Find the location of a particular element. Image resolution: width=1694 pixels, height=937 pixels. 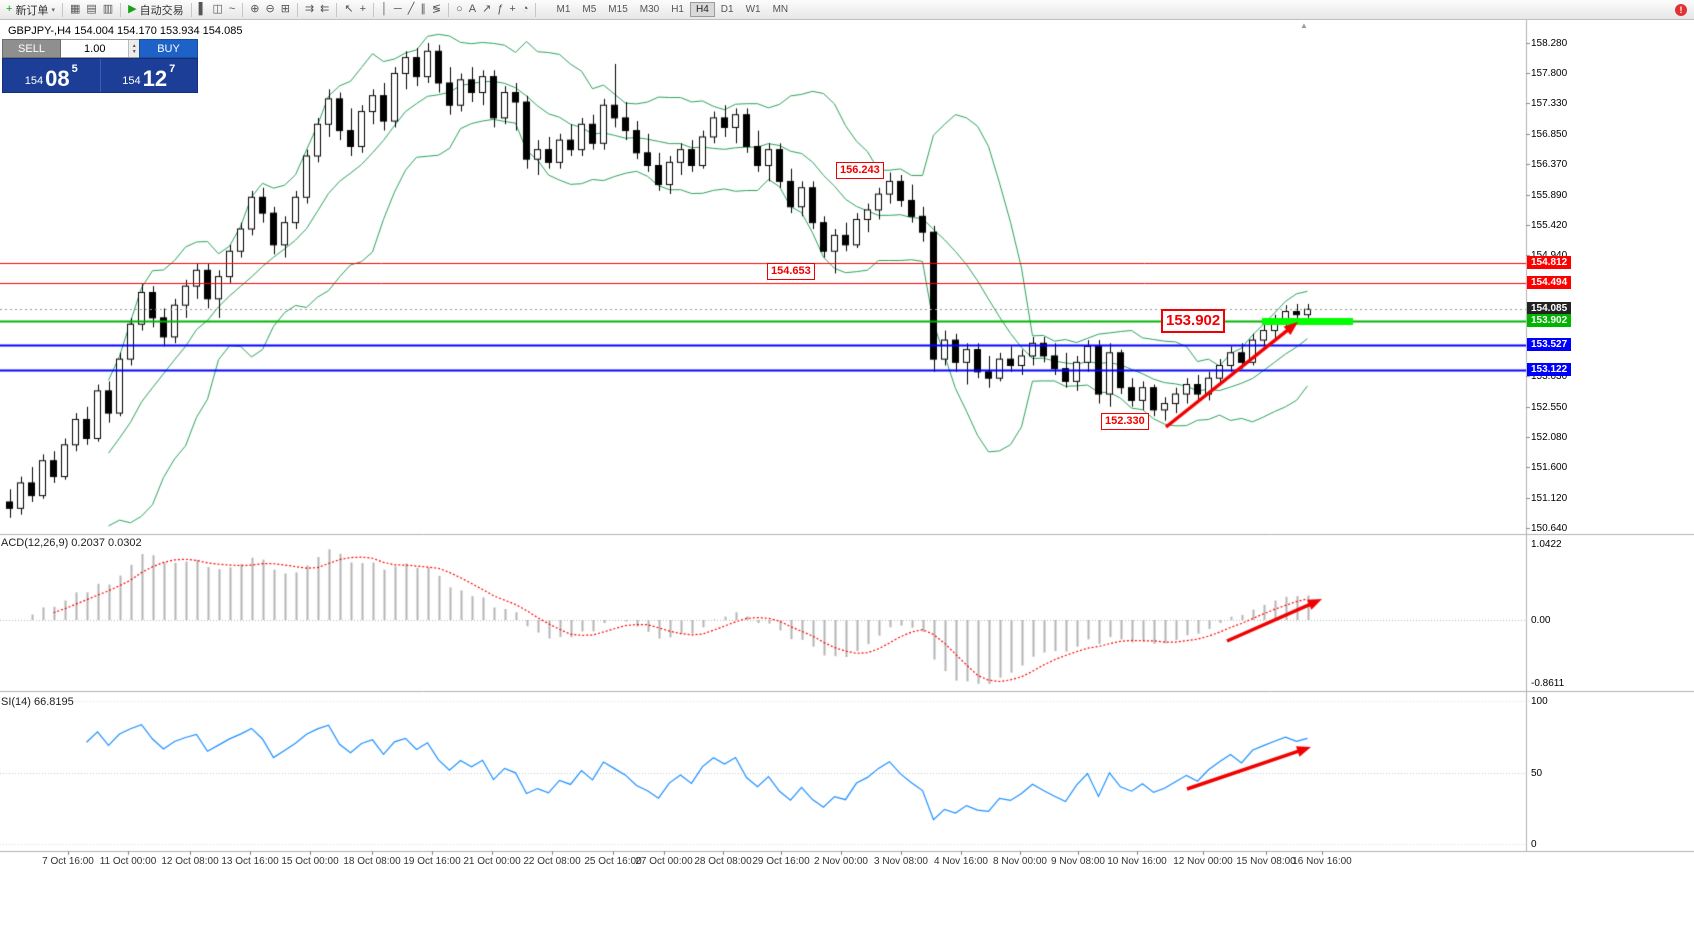

vertical-line-button: │ is located at coordinates (384, 9).